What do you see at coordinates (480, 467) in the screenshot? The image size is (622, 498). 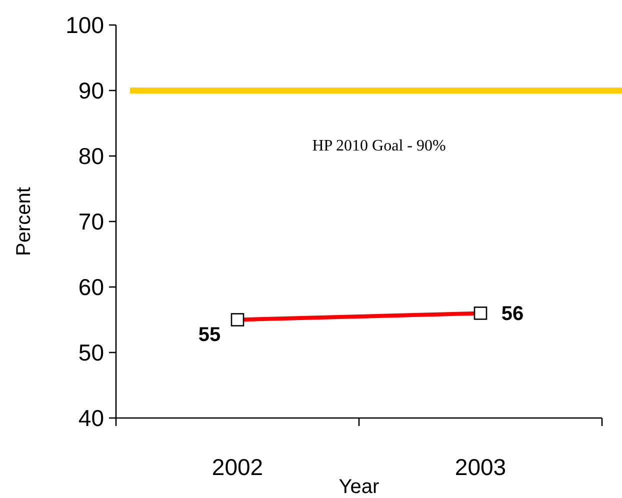 I see `x-tick-label: 2003` at bounding box center [480, 467].